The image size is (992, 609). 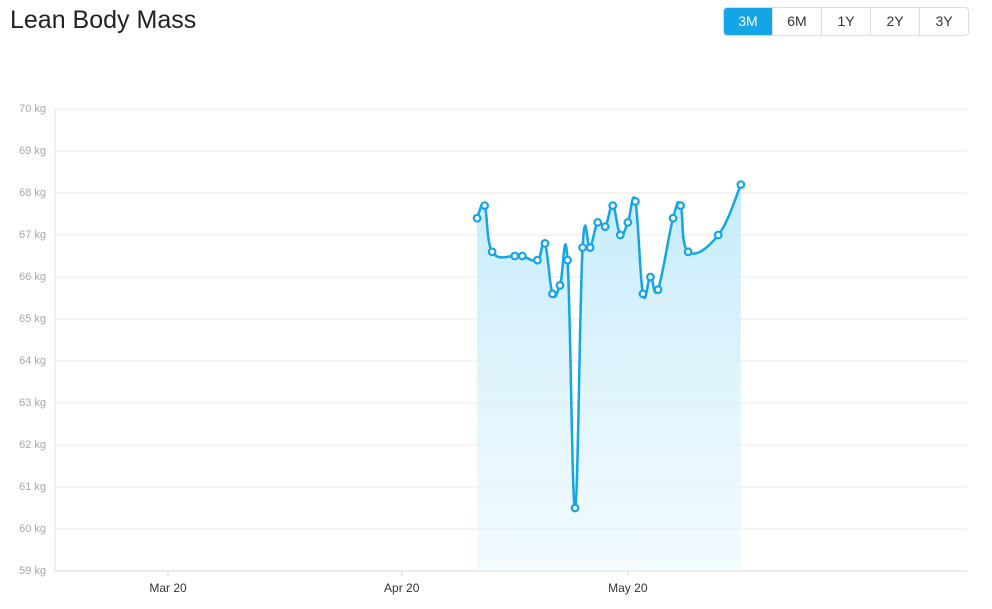 I want to click on page-title: Lean Body Mass, so click(x=103, y=20).